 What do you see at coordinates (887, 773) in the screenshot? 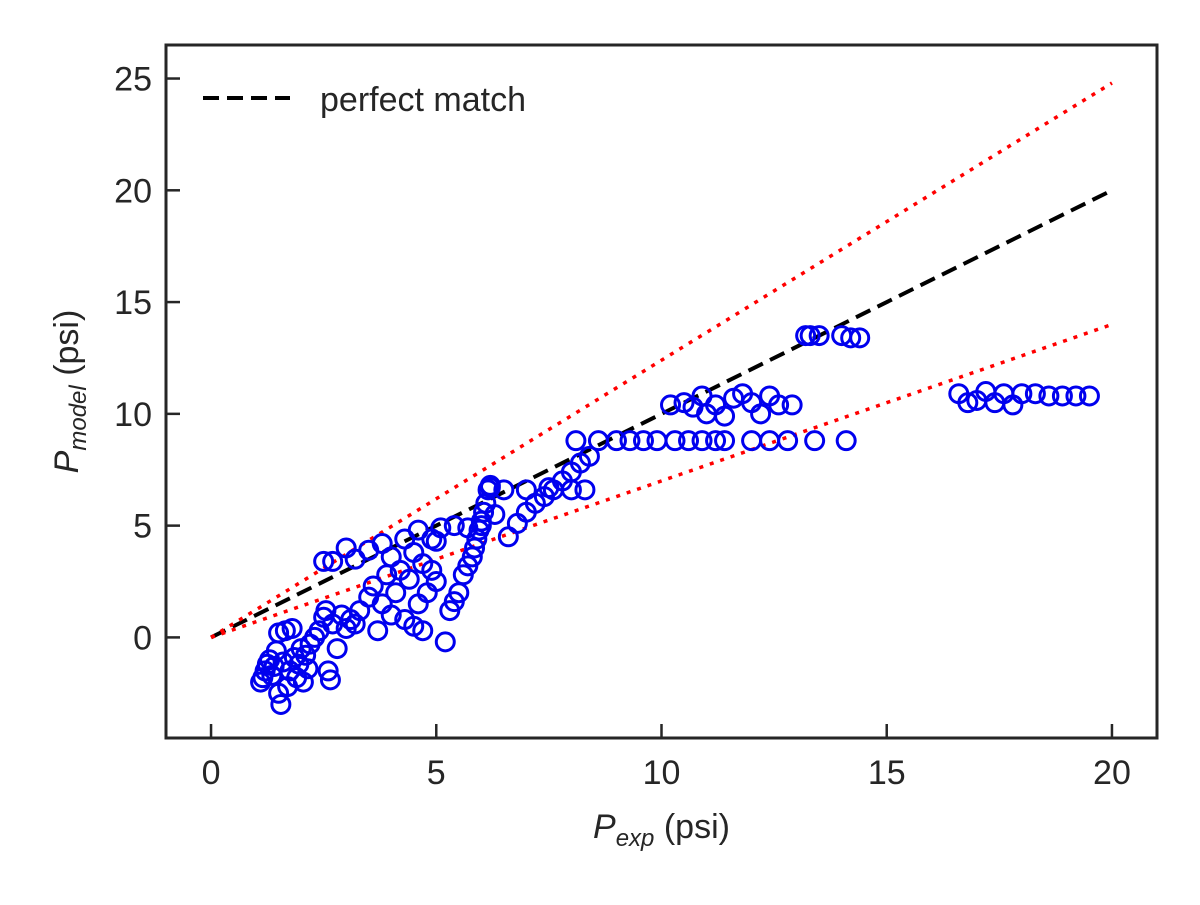
I see `x-tick-label: 15` at bounding box center [887, 773].